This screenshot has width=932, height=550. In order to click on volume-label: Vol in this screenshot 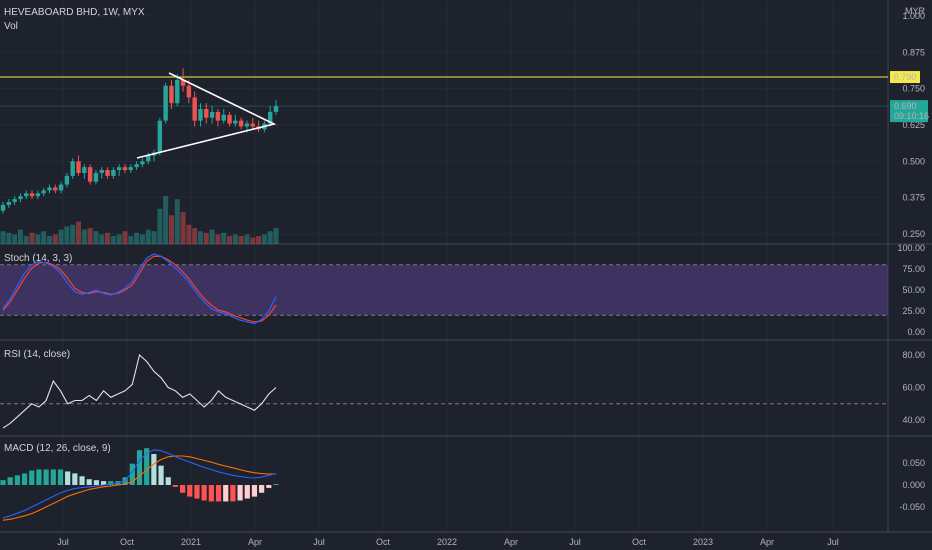, I will do `click(11, 26)`.